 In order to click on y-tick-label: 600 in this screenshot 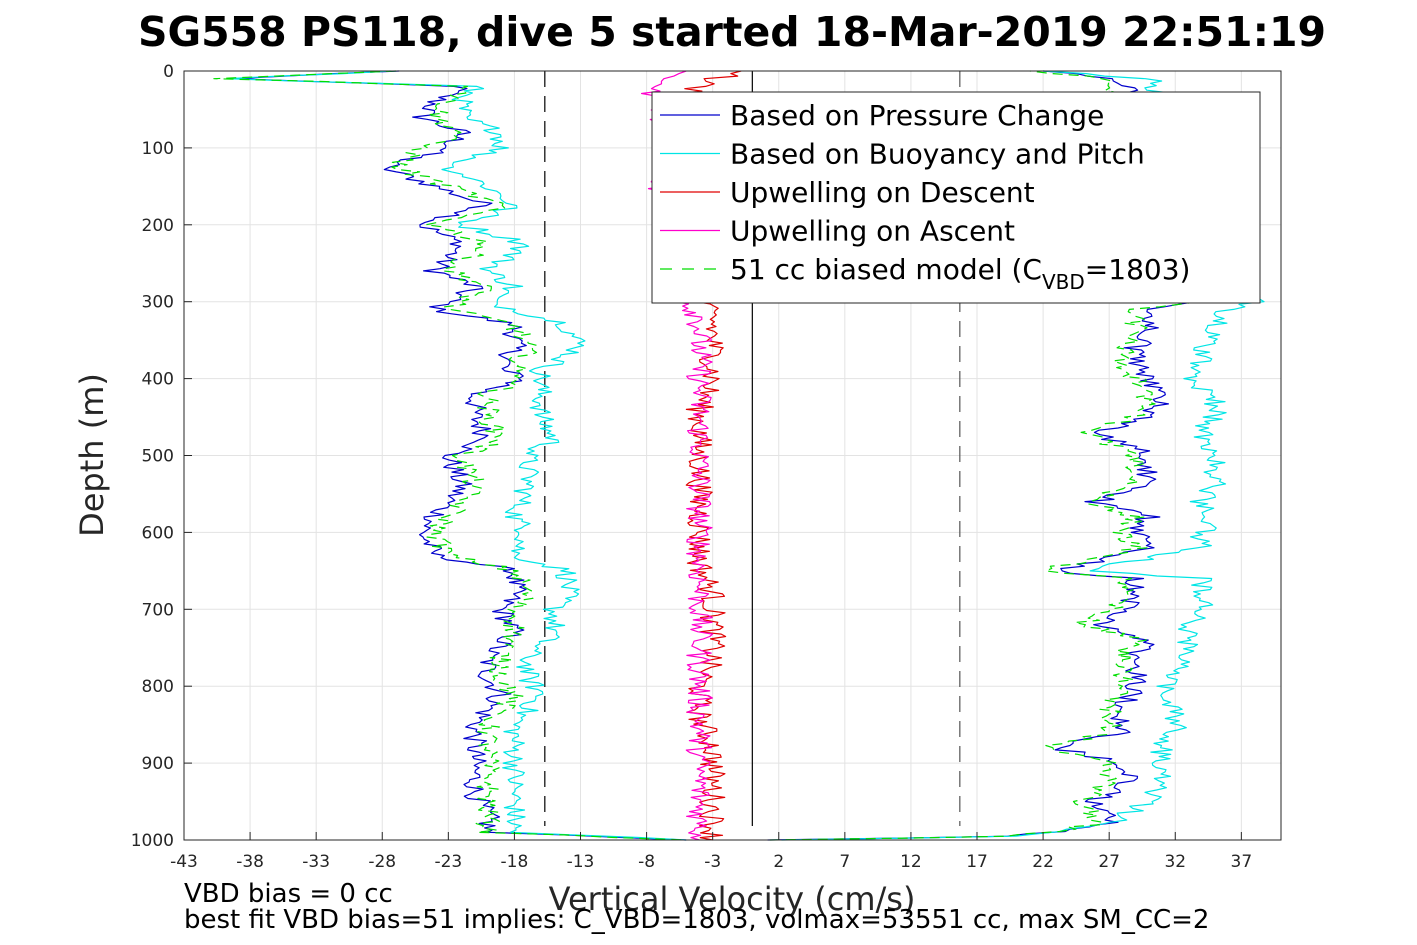, I will do `click(158, 533)`.